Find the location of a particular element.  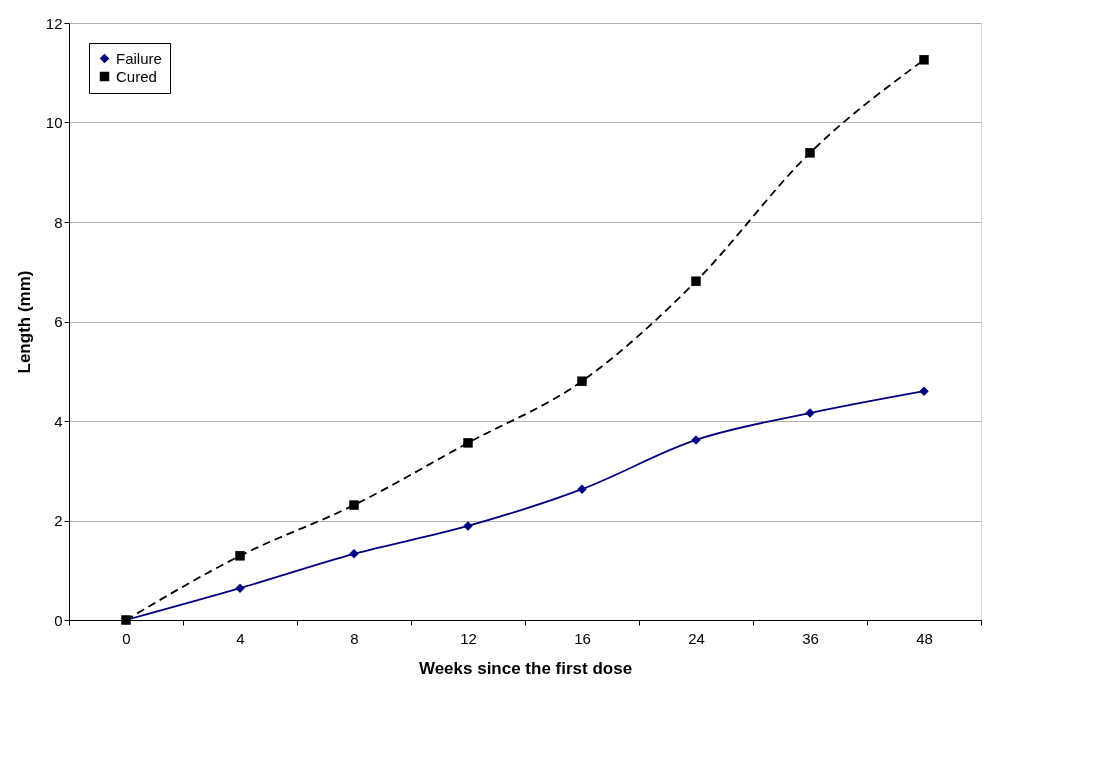

x-tick-label: 4 is located at coordinates (240, 638).